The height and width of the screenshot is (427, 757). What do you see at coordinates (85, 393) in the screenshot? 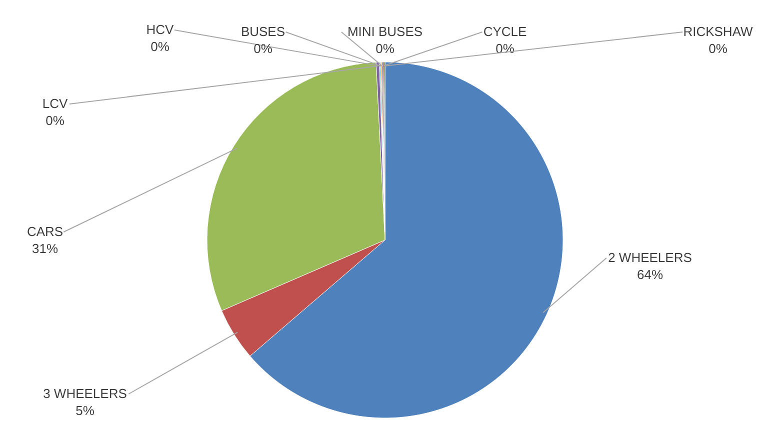
I see `slice-label: 3 WHEELERS` at bounding box center [85, 393].